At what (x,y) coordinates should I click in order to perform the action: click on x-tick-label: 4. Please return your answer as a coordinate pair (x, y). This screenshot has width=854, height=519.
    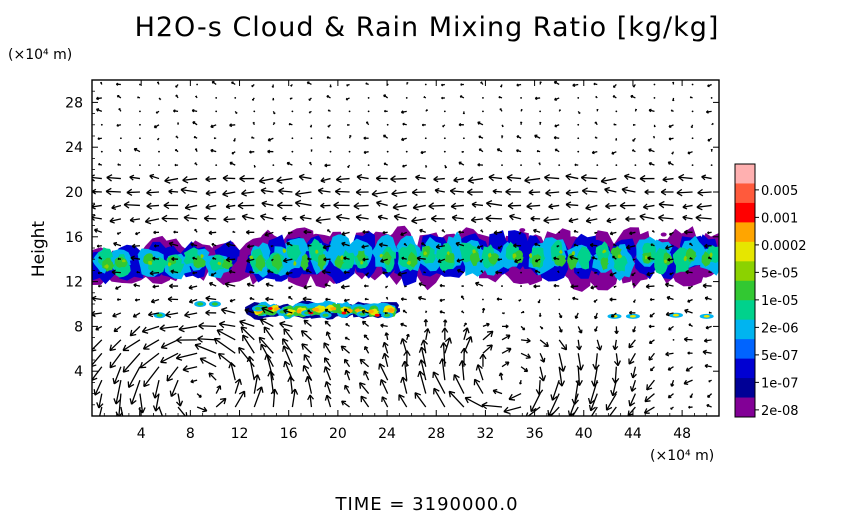
    Looking at the image, I should click on (141, 434).